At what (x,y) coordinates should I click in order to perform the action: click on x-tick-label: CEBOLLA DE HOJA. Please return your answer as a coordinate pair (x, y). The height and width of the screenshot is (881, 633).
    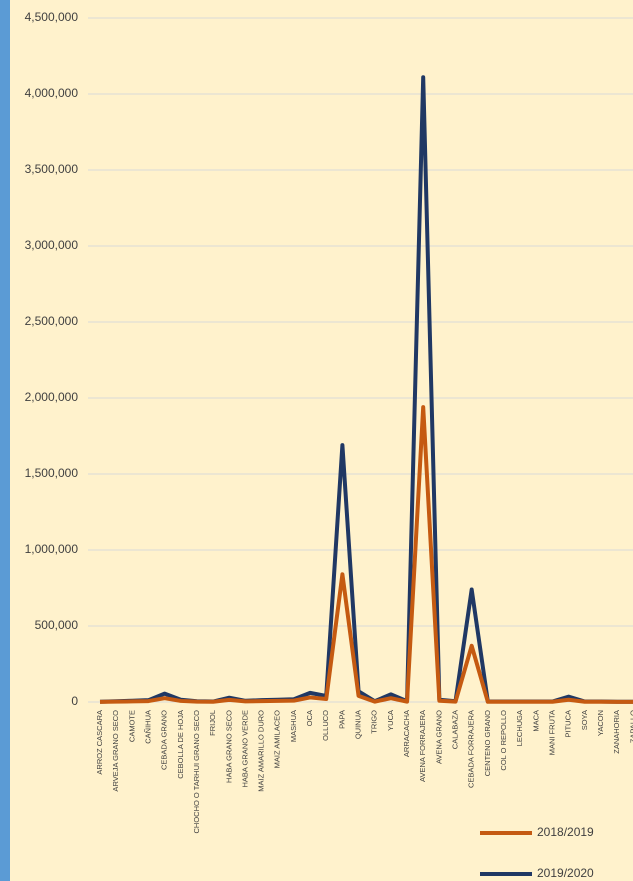
    Looking at the image, I should click on (180, 744).